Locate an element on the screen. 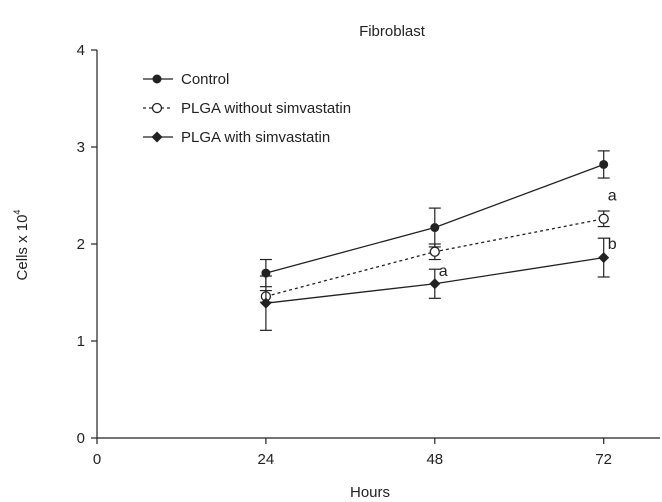 This screenshot has width=662, height=502. y-axis-label-group: Cells x 104 is located at coordinates (21, 245).